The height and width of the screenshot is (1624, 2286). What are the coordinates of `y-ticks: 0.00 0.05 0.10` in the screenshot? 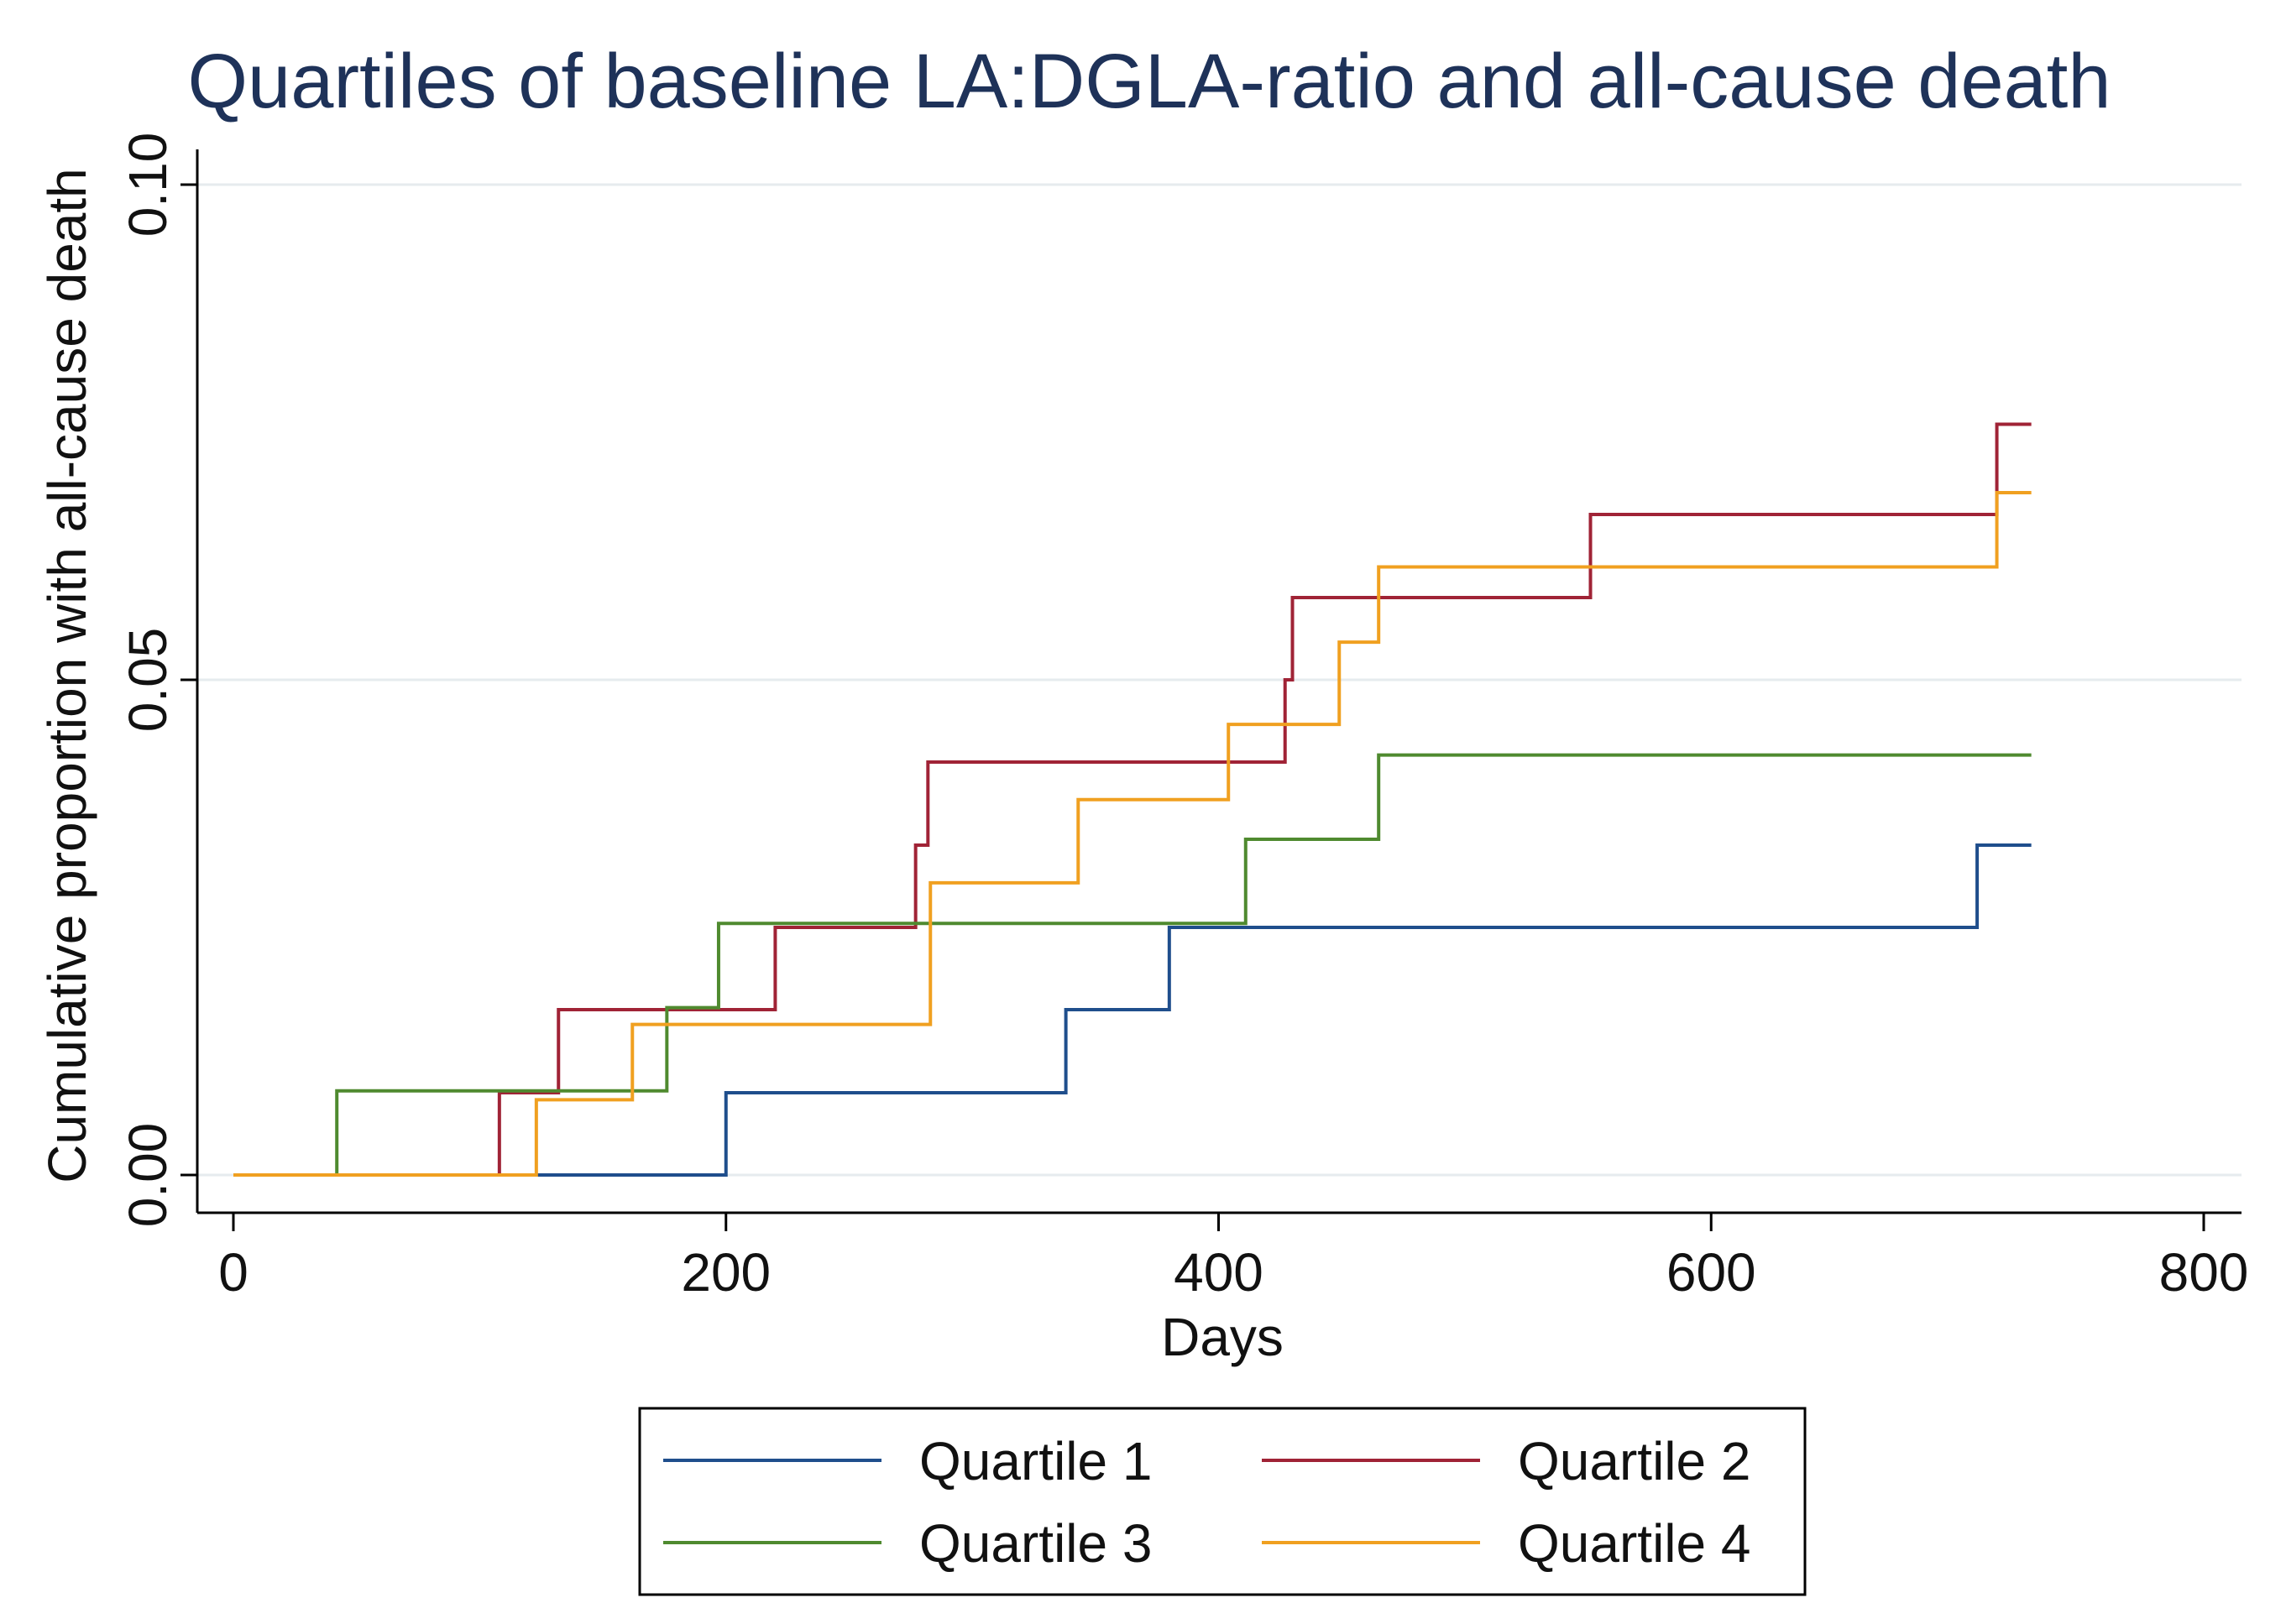 It's located at (157, 680).